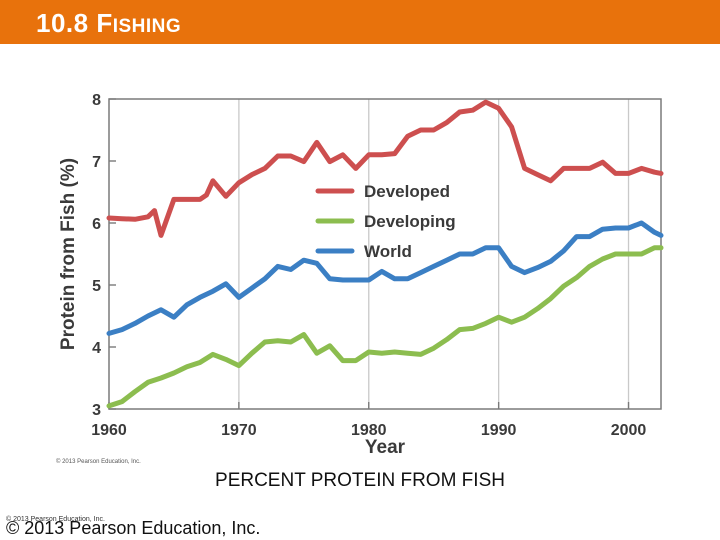 This screenshot has width=720, height=540. Describe the element at coordinates (360, 480) in the screenshot. I see `figure-caption: PERCENT PROTEIN FROM FISH` at that location.